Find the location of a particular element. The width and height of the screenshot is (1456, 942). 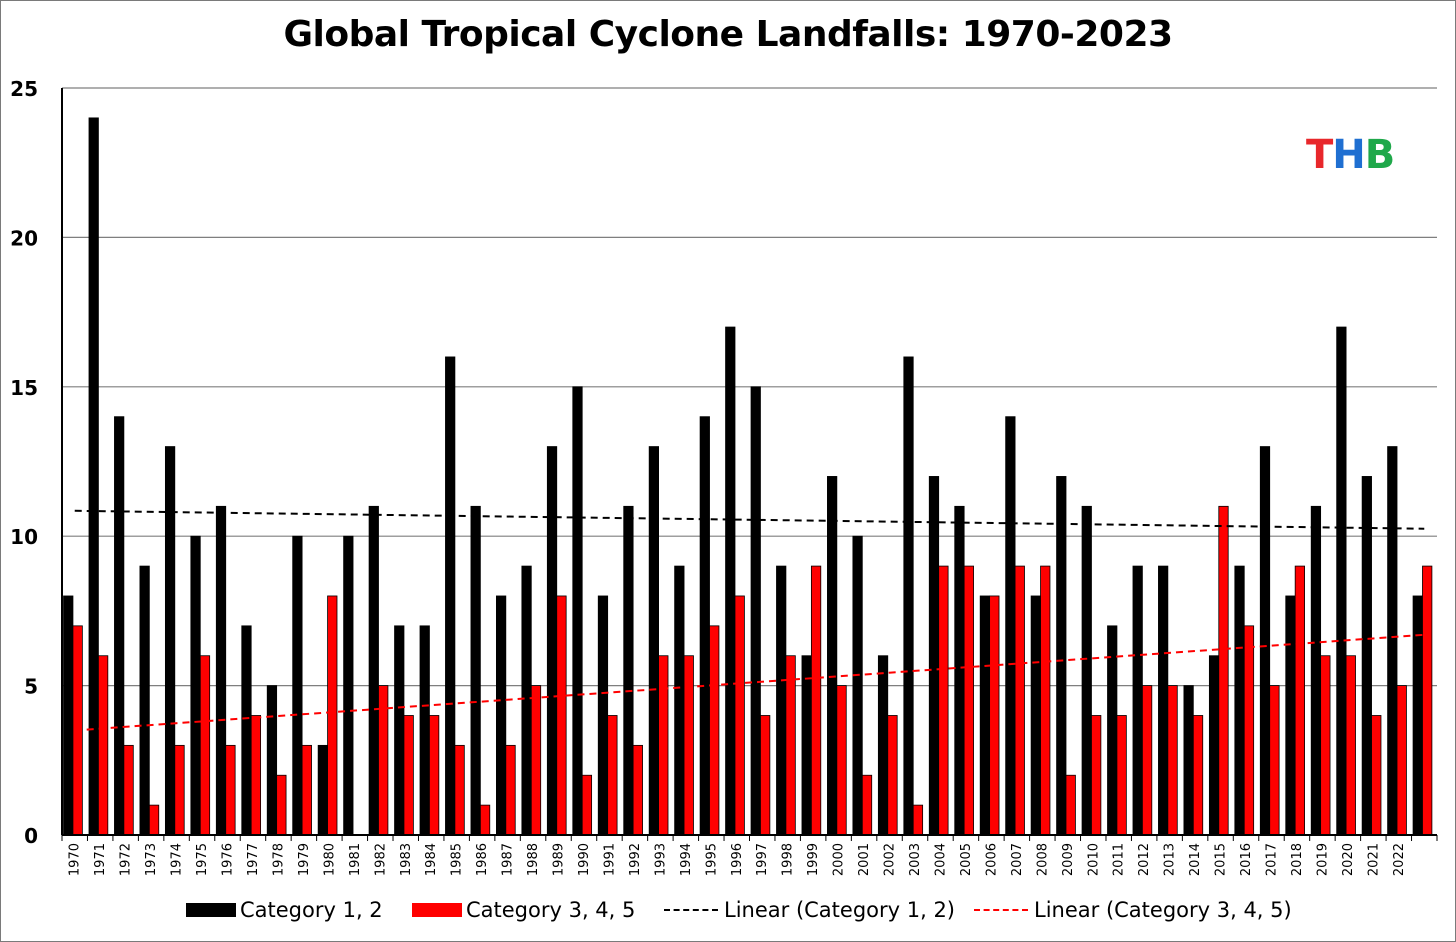

bar-cat12-1984 is located at coordinates (424, 730).